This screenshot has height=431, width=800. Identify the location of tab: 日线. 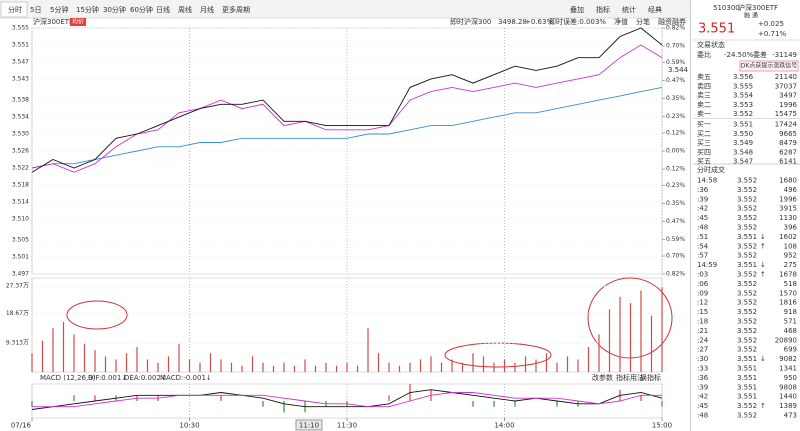
(163, 9).